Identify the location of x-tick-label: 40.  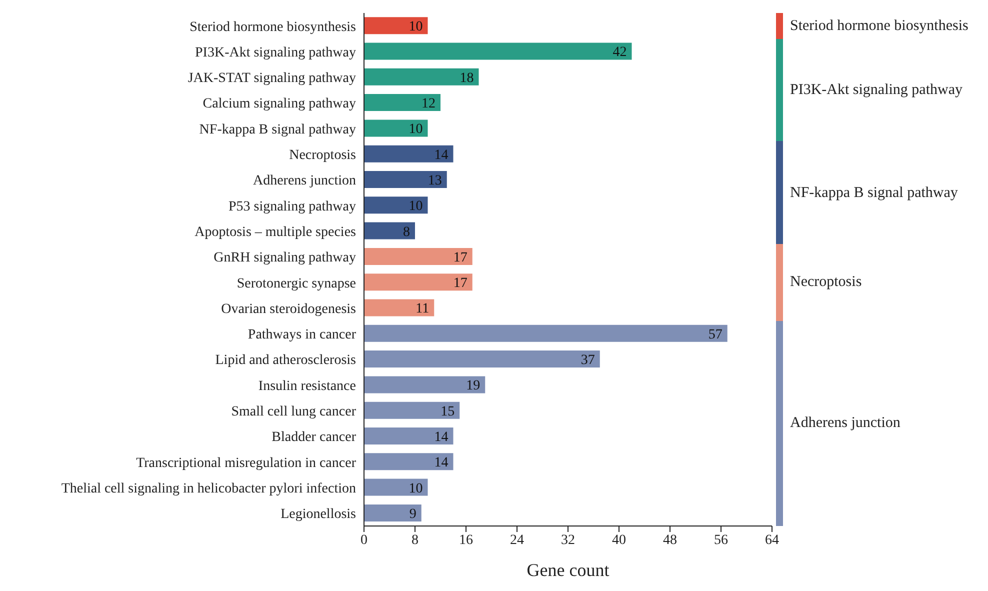
(619, 540).